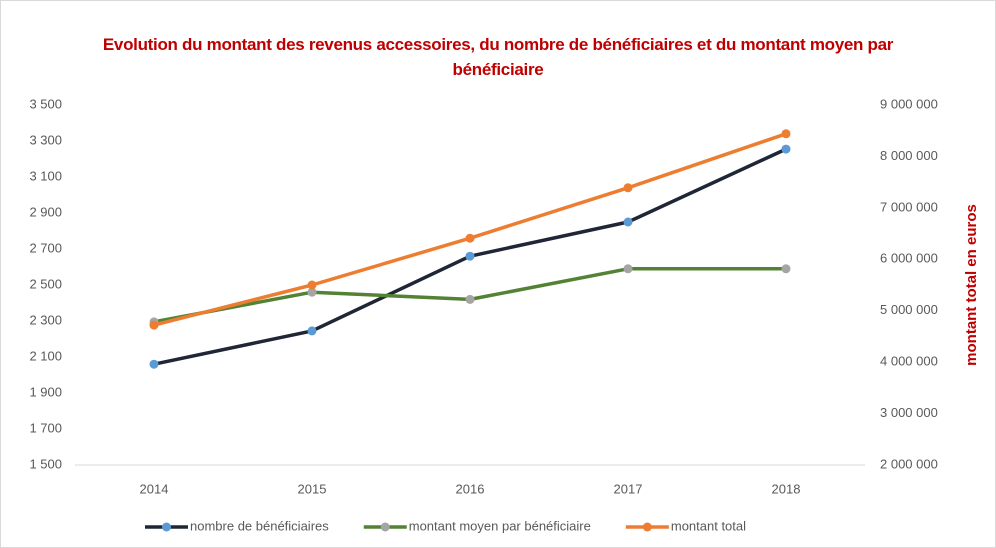 This screenshot has width=996, height=548. I want to click on legend-label: montant moyen par bénéficiaire, so click(500, 525).